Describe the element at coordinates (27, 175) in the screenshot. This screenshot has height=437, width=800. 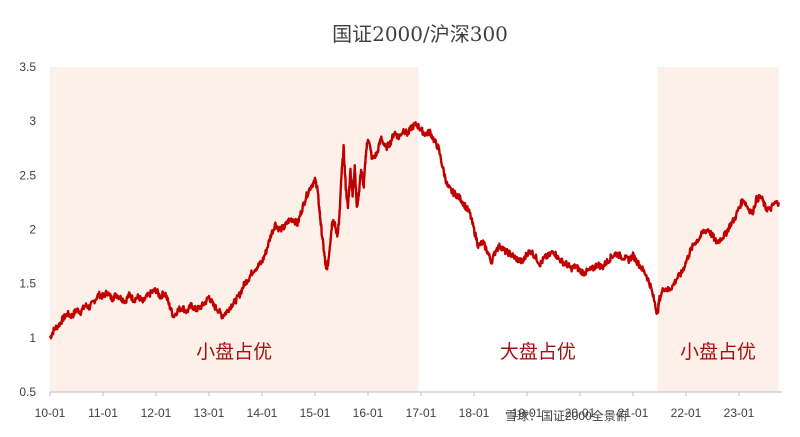
I see `y-tick-label: 2.5` at that location.